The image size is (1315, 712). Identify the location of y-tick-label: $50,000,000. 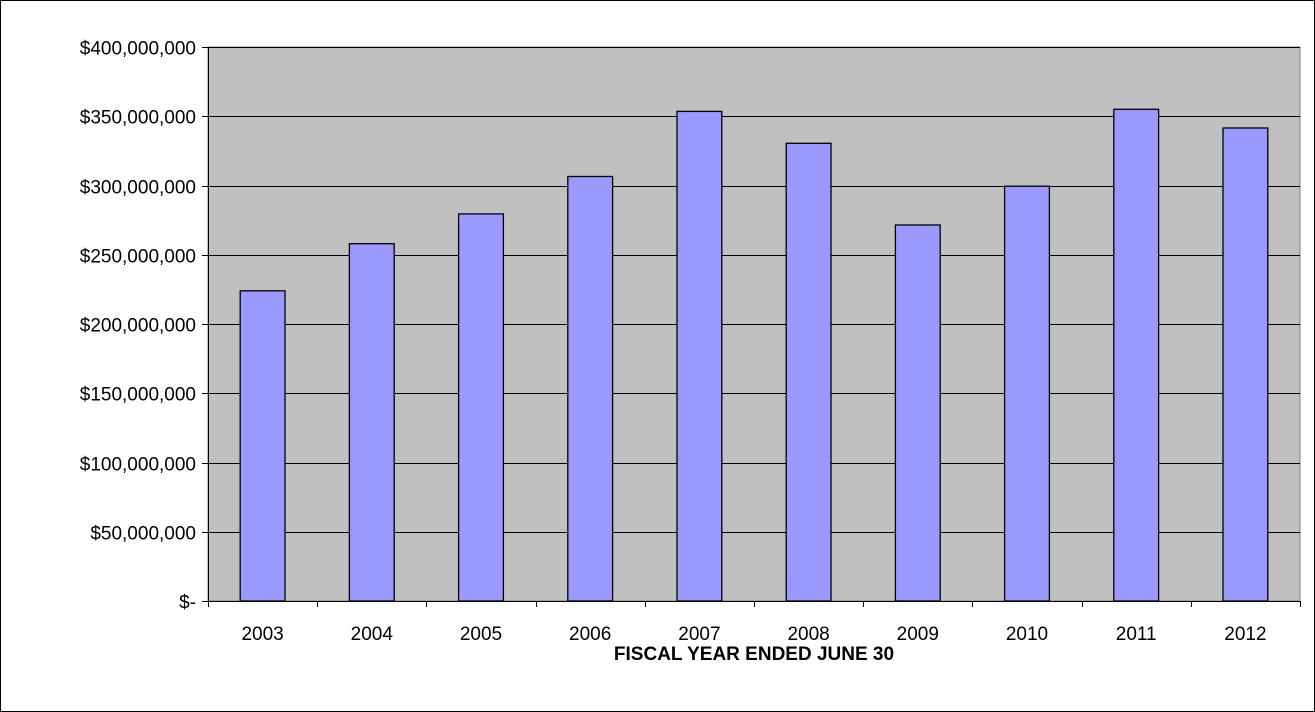
(143, 534).